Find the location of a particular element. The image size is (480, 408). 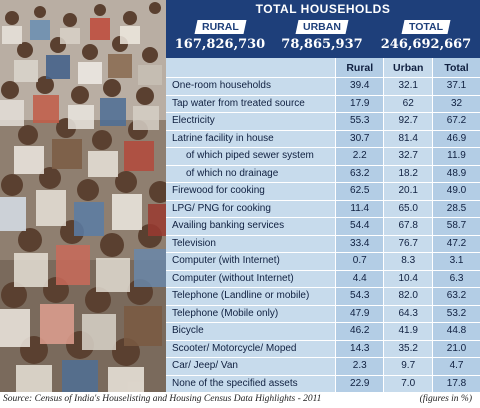

row-label: Car/ Jeep/ Van is located at coordinates (251, 366).